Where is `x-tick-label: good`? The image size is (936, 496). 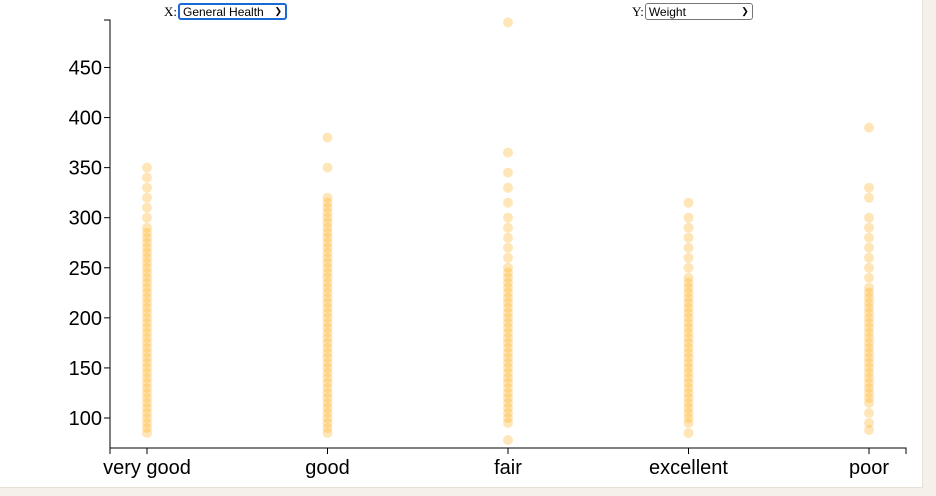
x-tick-label: good is located at coordinates (327, 468).